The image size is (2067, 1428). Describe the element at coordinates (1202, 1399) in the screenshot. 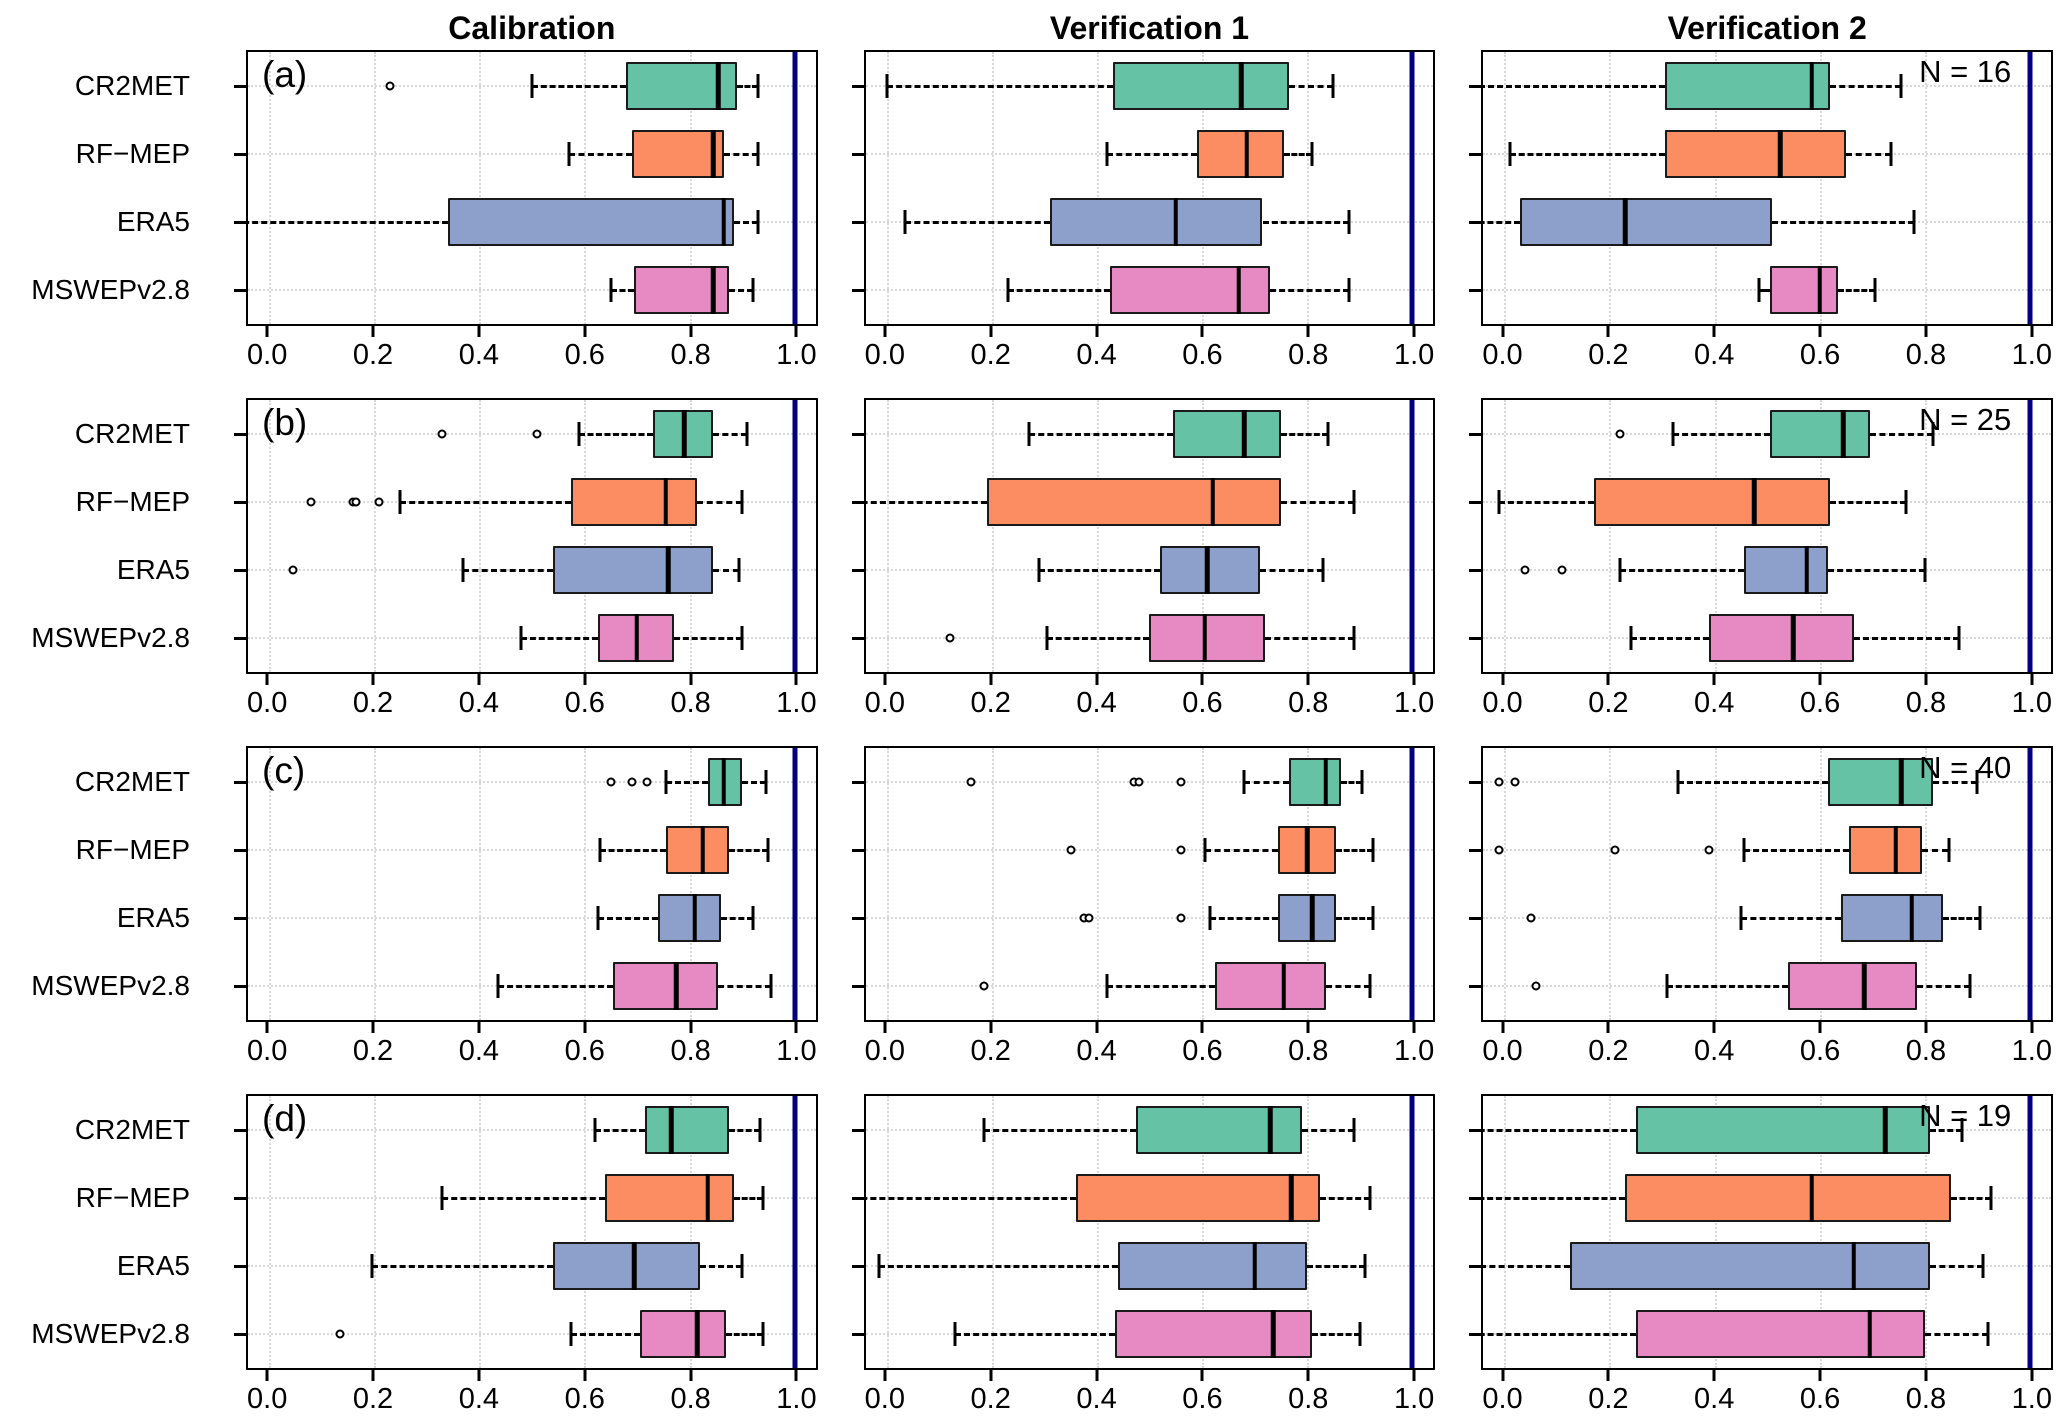

I see `x-axis-tick-label: 0.6` at that location.